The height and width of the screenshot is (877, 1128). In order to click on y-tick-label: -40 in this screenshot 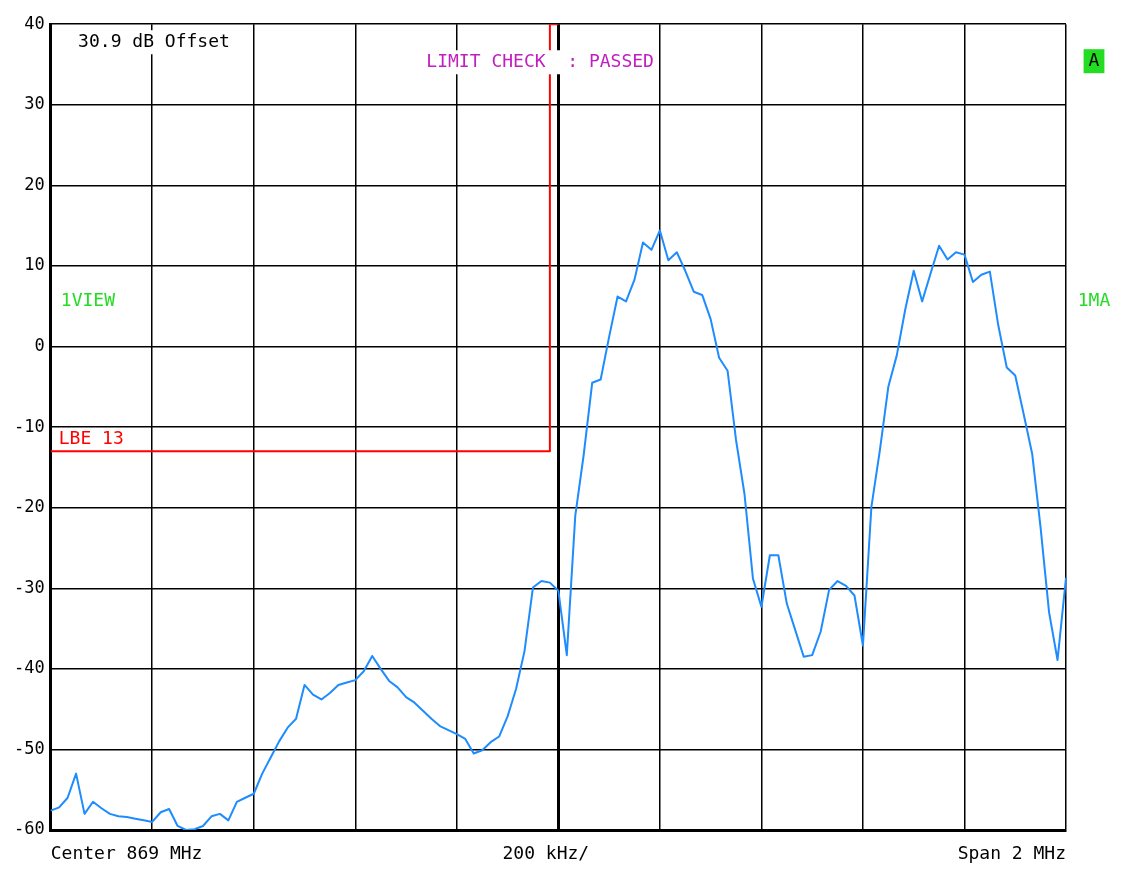, I will do `click(29, 667)`.